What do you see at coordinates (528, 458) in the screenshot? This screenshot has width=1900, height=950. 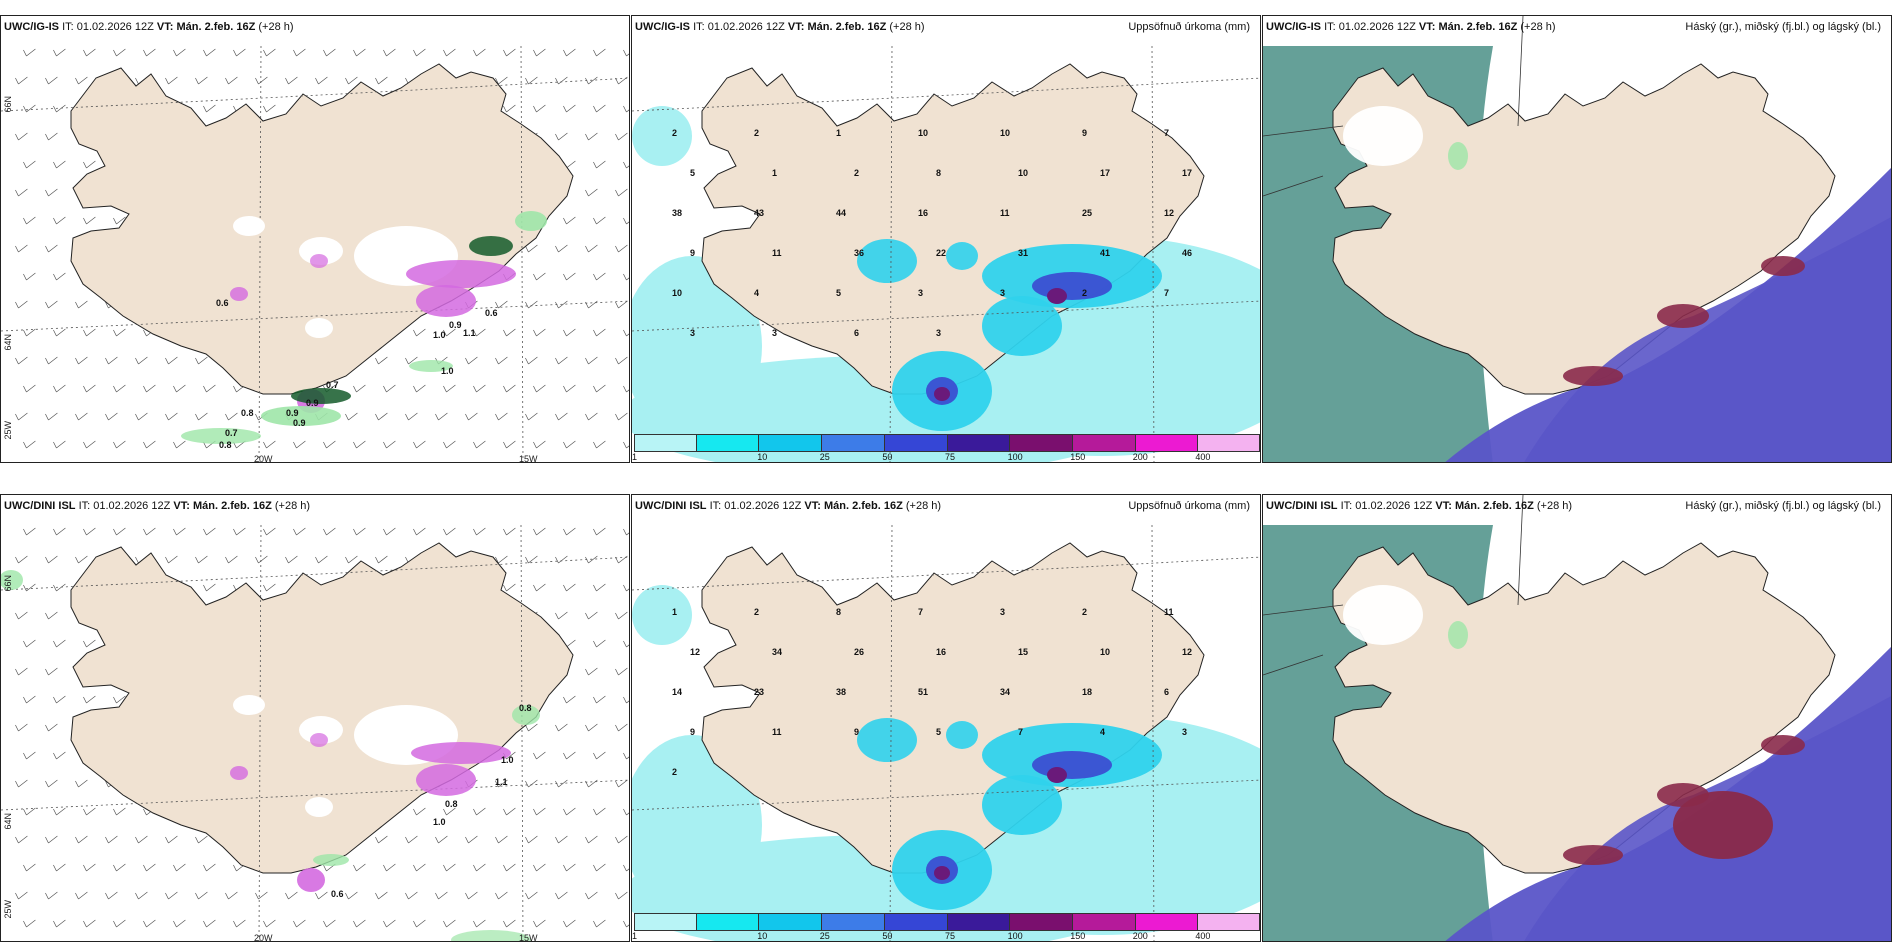 I see `lon-label-15w: 15W` at bounding box center [528, 458].